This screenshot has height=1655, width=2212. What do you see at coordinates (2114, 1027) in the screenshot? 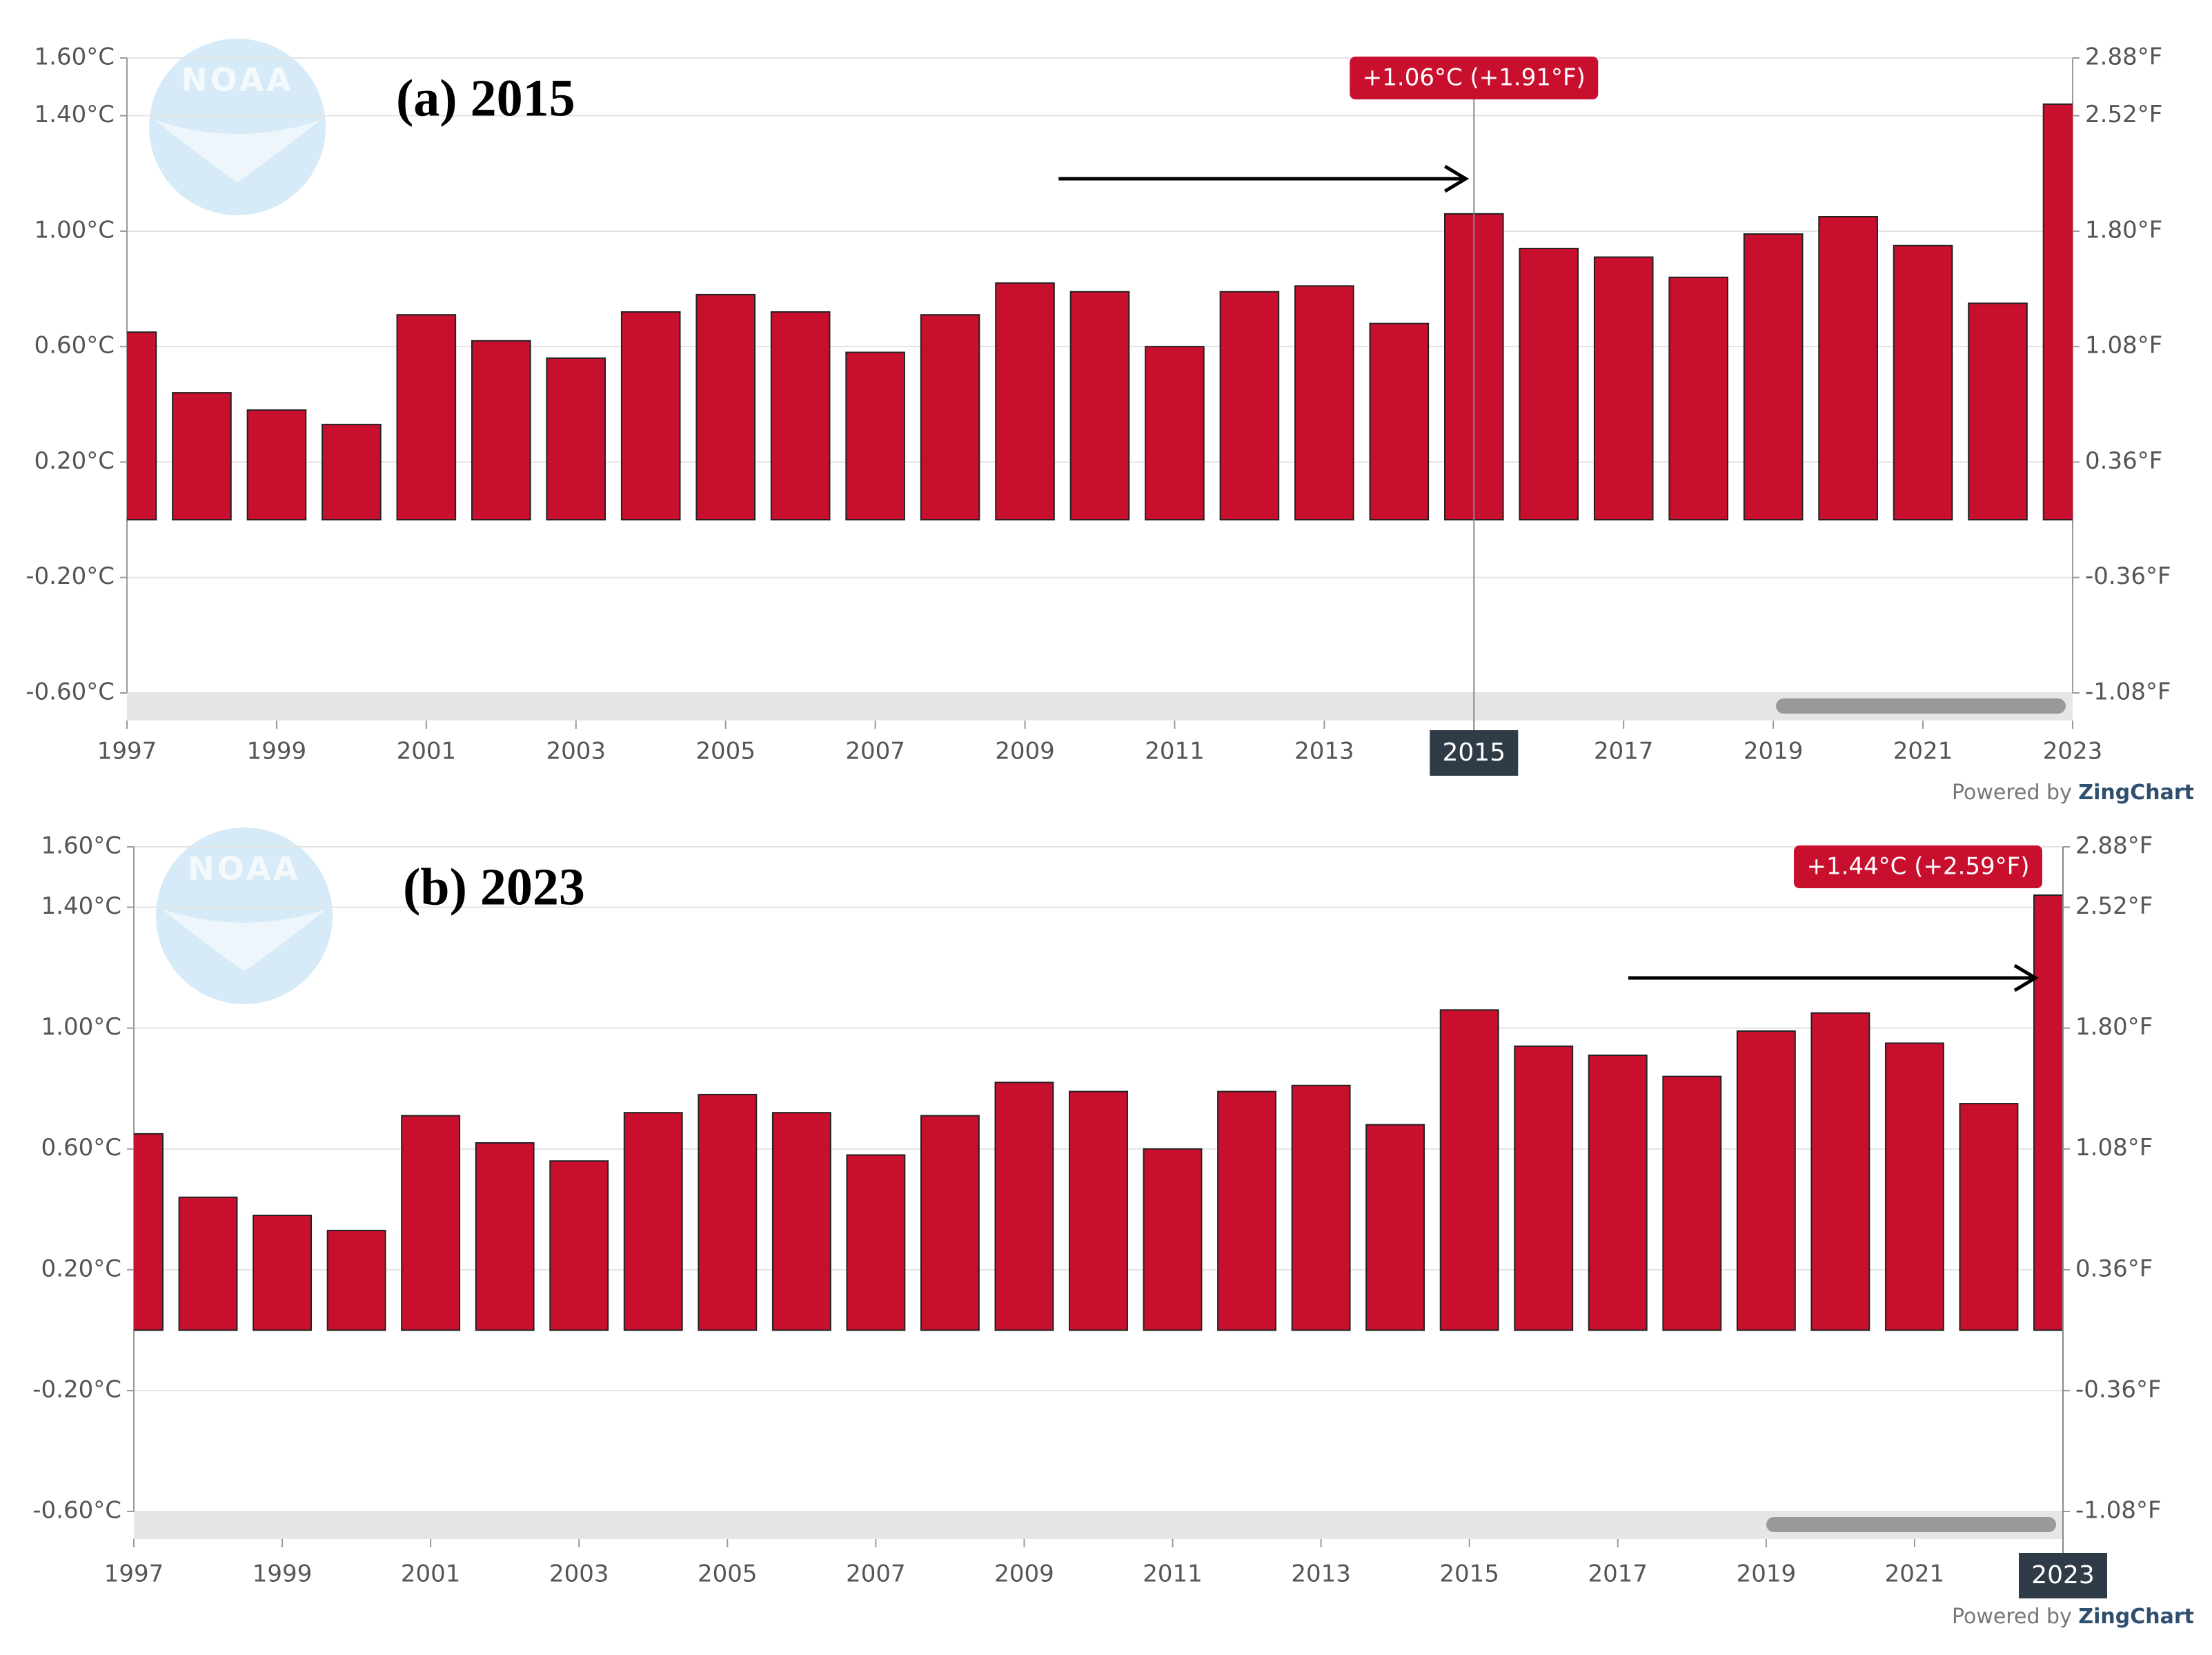
I see `y2-tick-label: 1.80°F` at bounding box center [2114, 1027].